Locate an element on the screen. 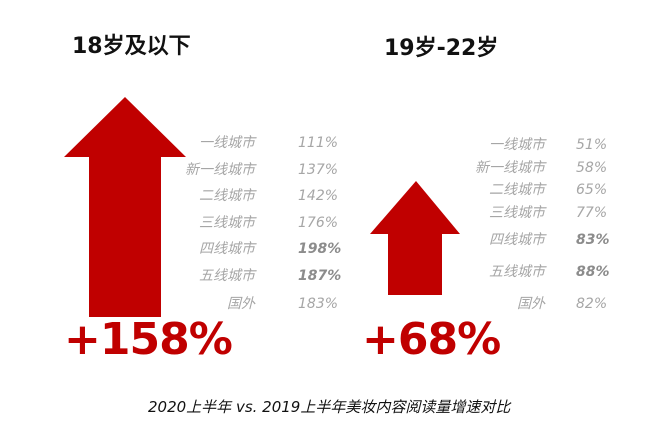 The height and width of the screenshot is (433, 649). growth-value: 58% is located at coordinates (592, 168).